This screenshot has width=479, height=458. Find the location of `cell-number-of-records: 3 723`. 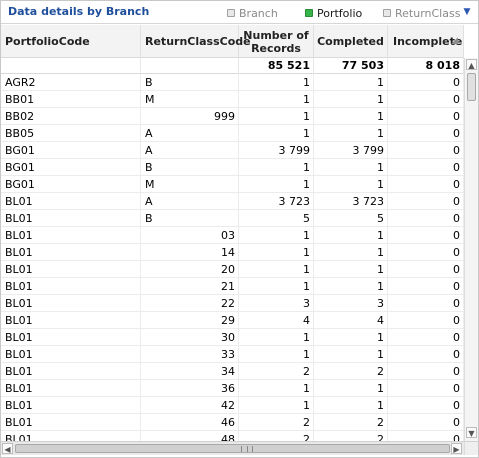

cell-number-of-records: 3 723 is located at coordinates (276, 201).